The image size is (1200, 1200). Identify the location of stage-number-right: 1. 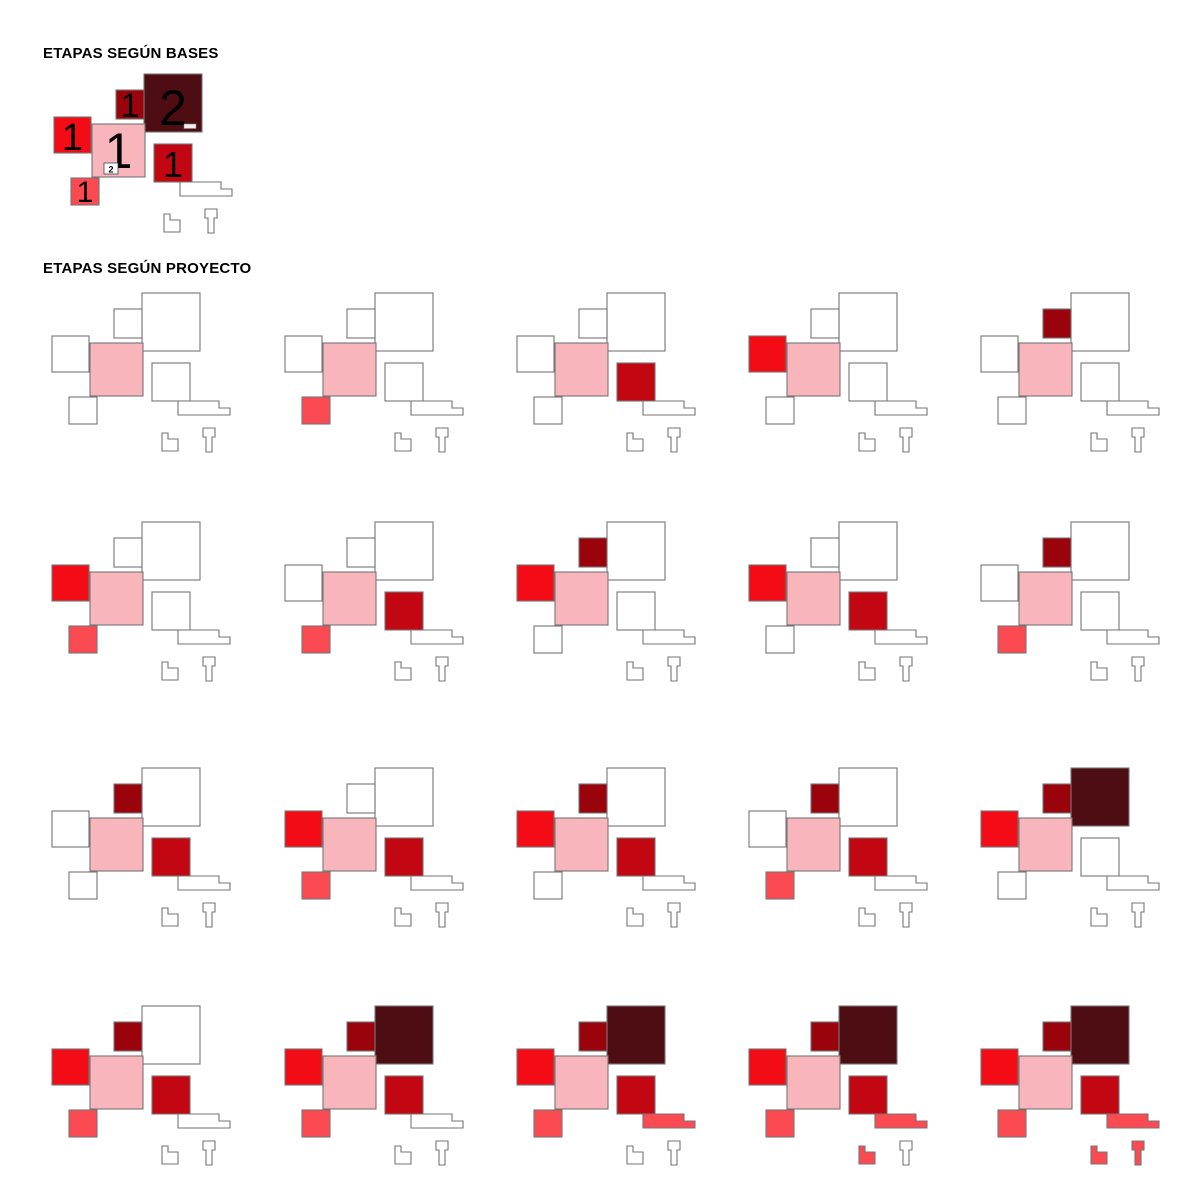
(173, 164).